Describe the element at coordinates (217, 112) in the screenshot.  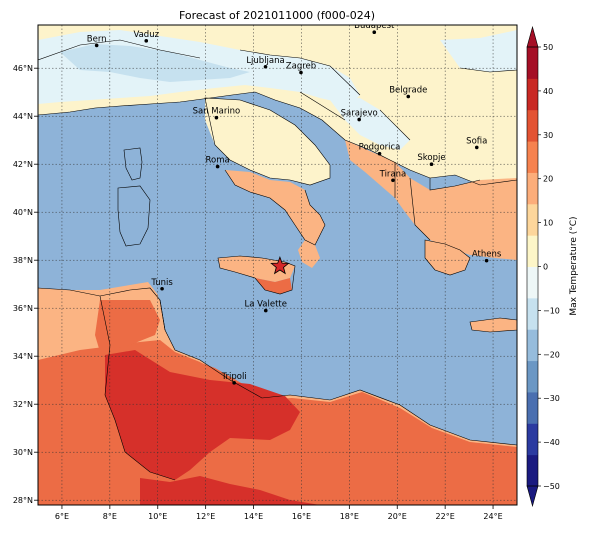
I see `city-label: San Marino` at that location.